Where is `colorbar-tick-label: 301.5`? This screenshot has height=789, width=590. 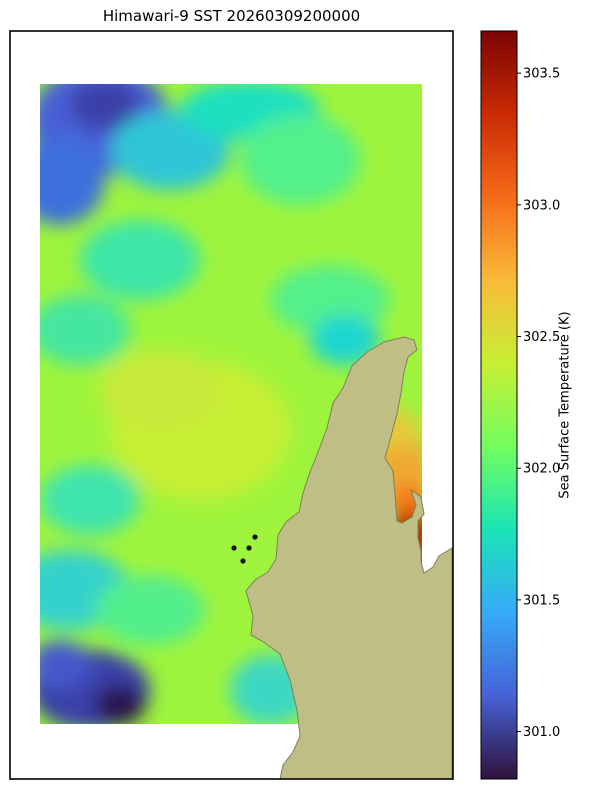 colorbar-tick-label: 301.5 is located at coordinates (541, 600).